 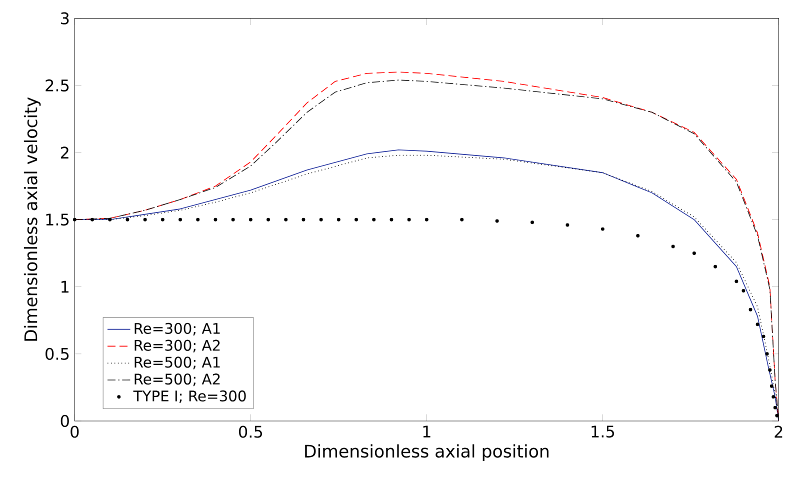 I want to click on y-tick-label: 0, so click(x=64, y=421).